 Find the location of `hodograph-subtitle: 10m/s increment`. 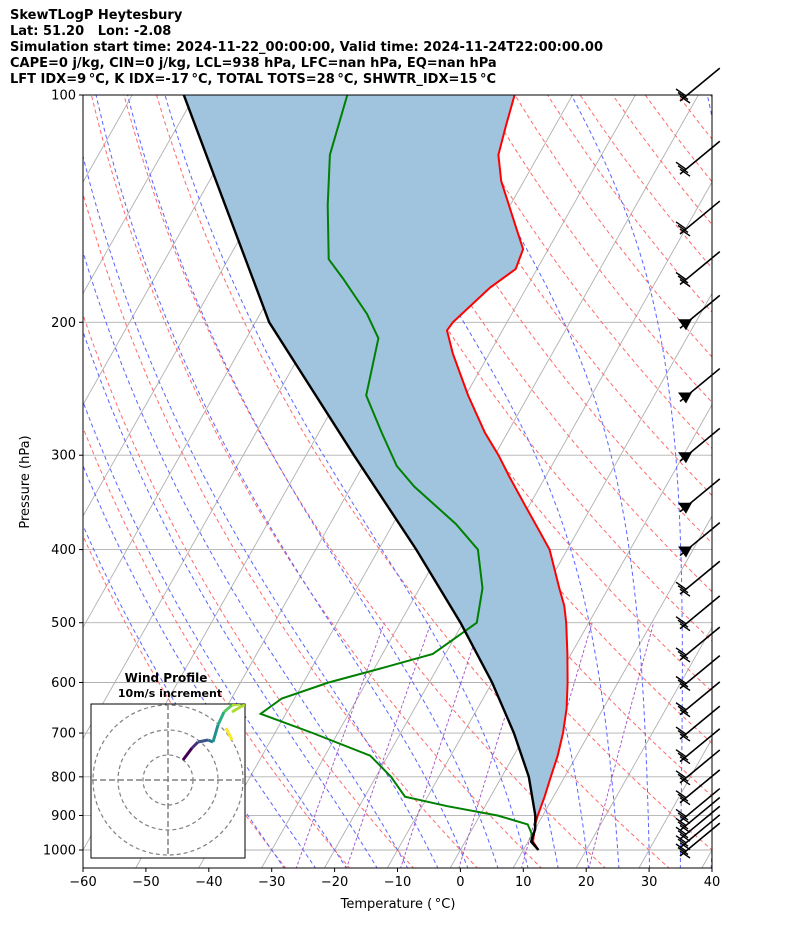

hodograph-subtitle: 10m/s increment is located at coordinates (170, 693).